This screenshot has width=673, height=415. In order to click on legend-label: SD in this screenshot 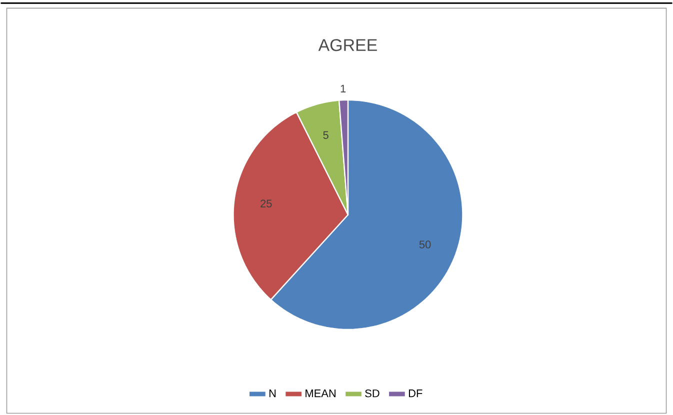, I will do `click(372, 393)`.